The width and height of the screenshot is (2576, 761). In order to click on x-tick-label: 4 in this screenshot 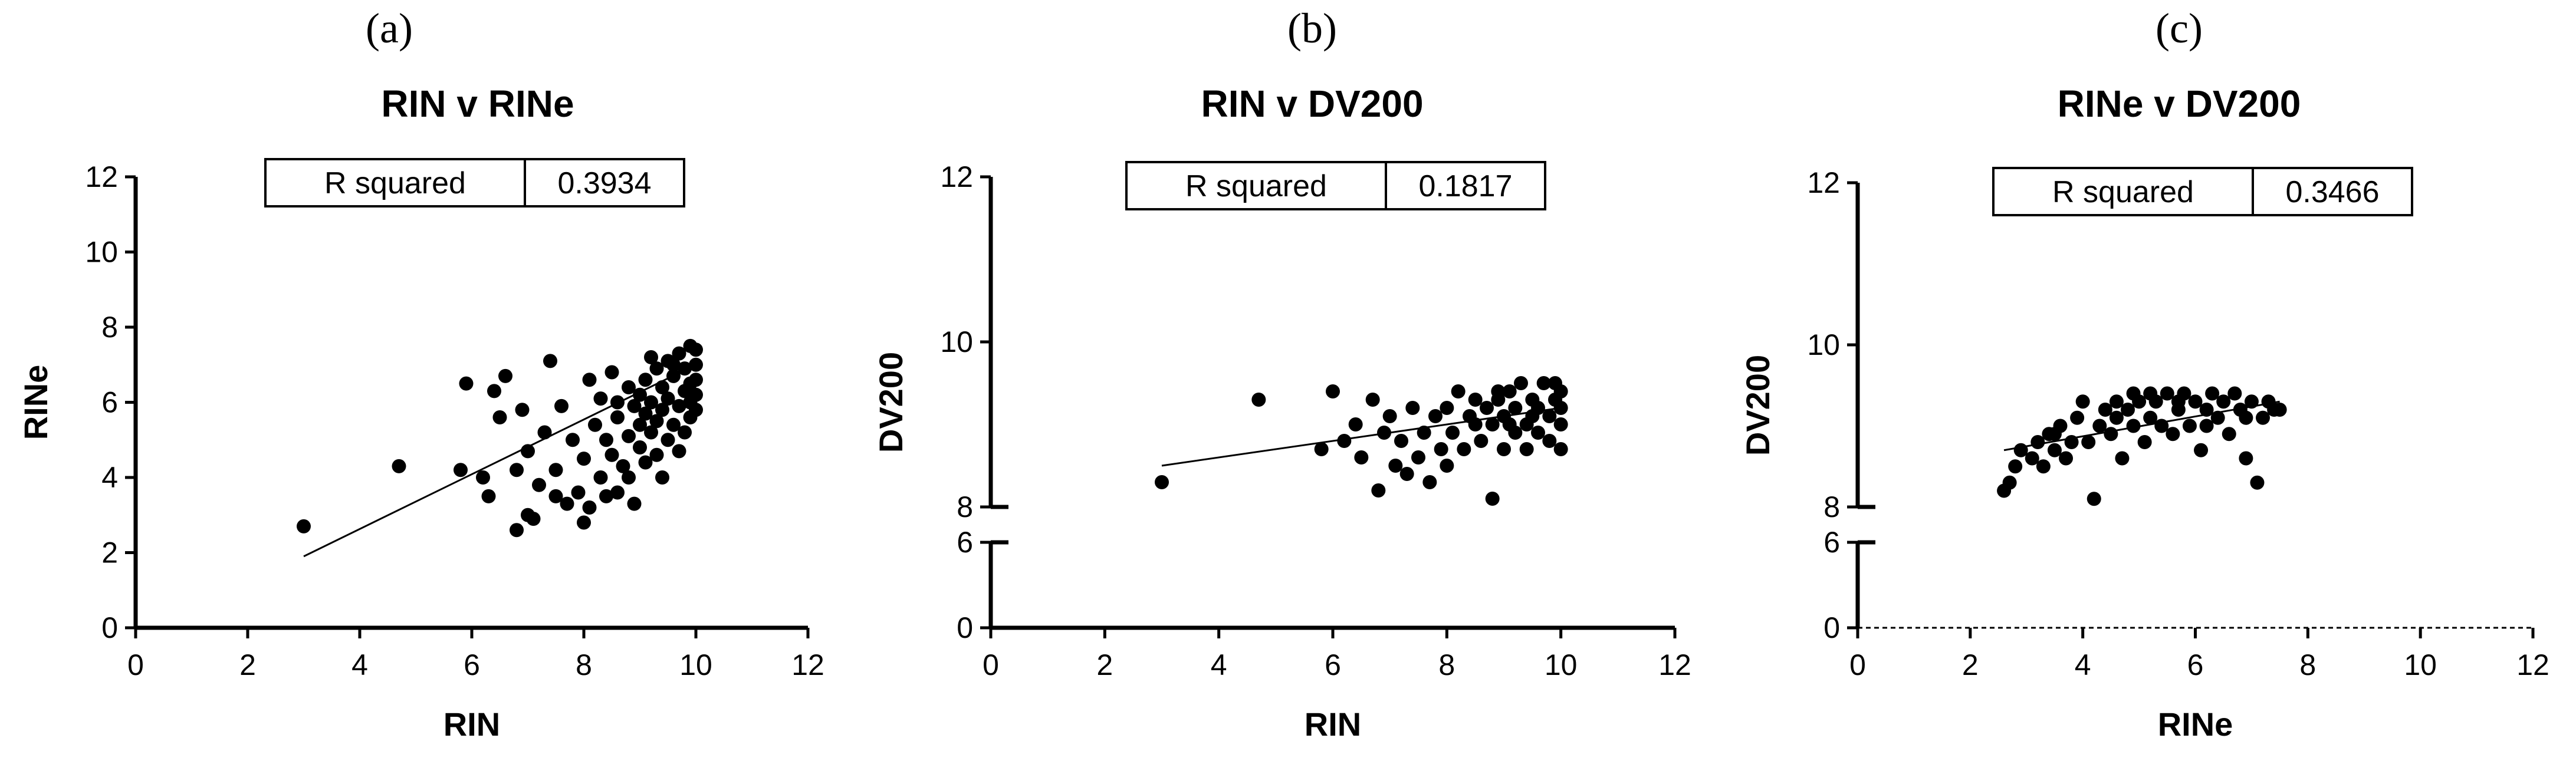, I will do `click(1219, 665)`.